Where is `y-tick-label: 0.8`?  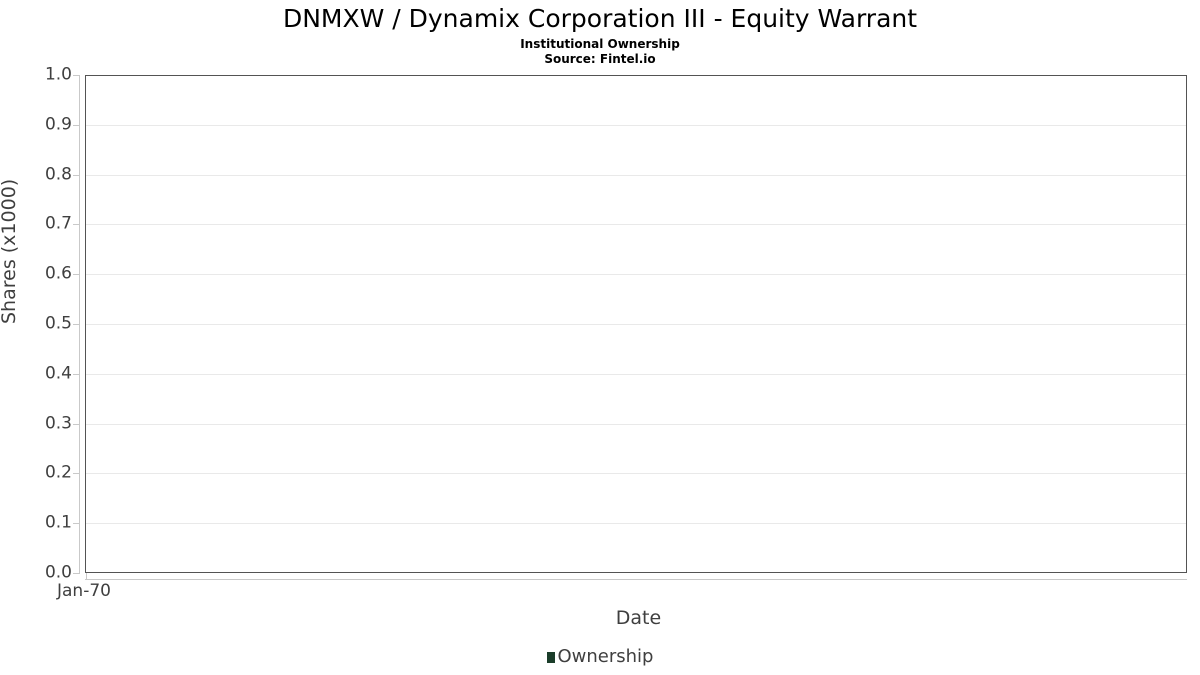 y-tick-label: 0.8 is located at coordinates (58, 174).